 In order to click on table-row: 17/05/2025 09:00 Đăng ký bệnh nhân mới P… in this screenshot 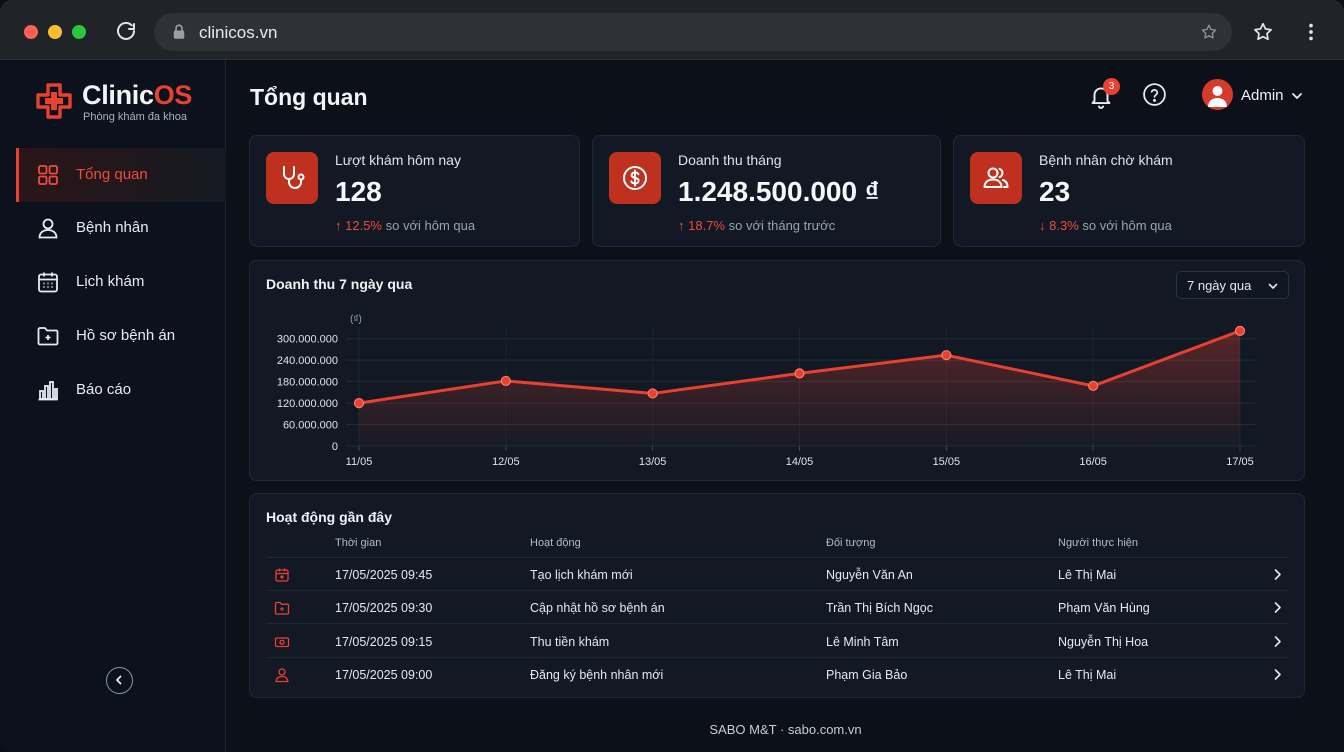, I will do `click(777, 674)`.